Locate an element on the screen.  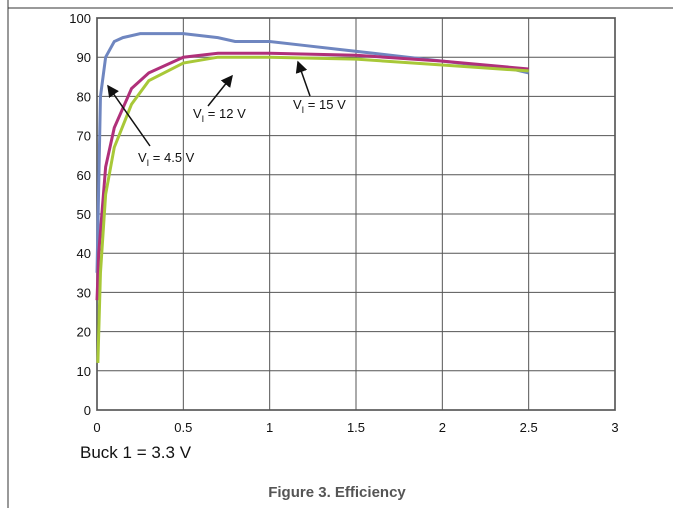
annotation: VI = 4.5 V is located at coordinates (166, 159).